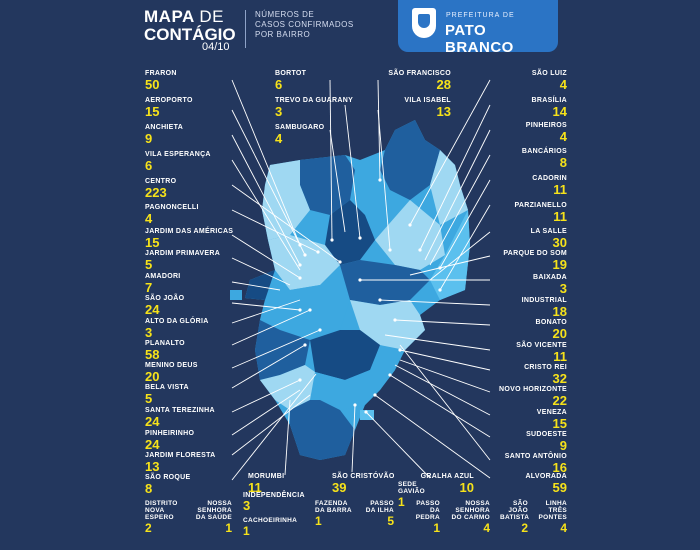 Image resolution: width=700 pixels, height=550 pixels. Describe the element at coordinates (190, 30) in the screenshot. I see `map-title: MAPA DE CONTÁGIO 04/10` at that location.